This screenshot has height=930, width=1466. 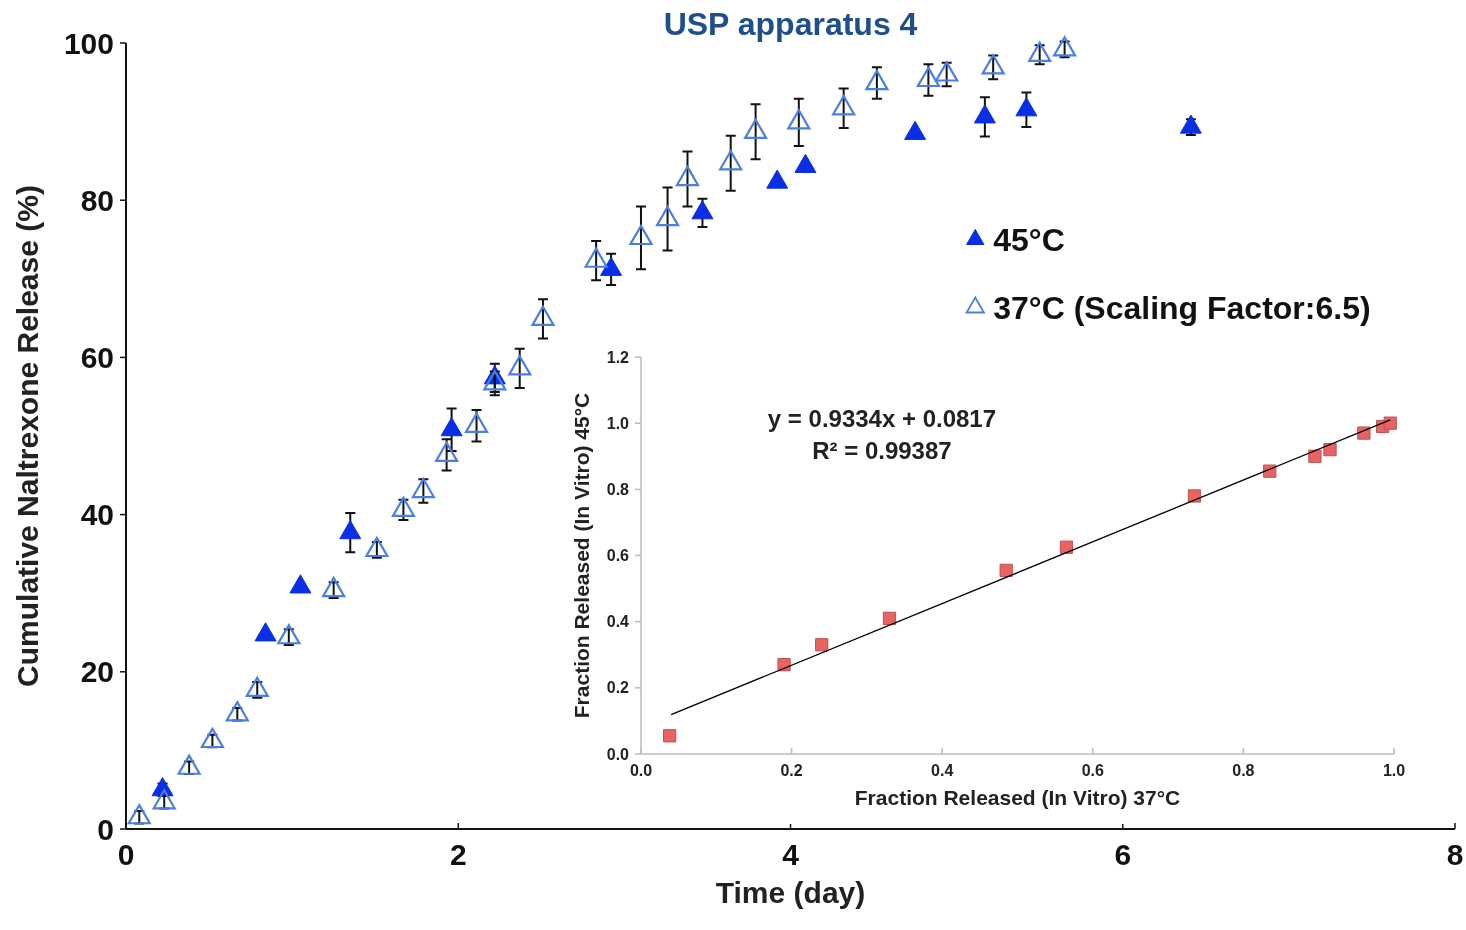 I want to click on y-tick-label: 100, so click(x=88, y=43).